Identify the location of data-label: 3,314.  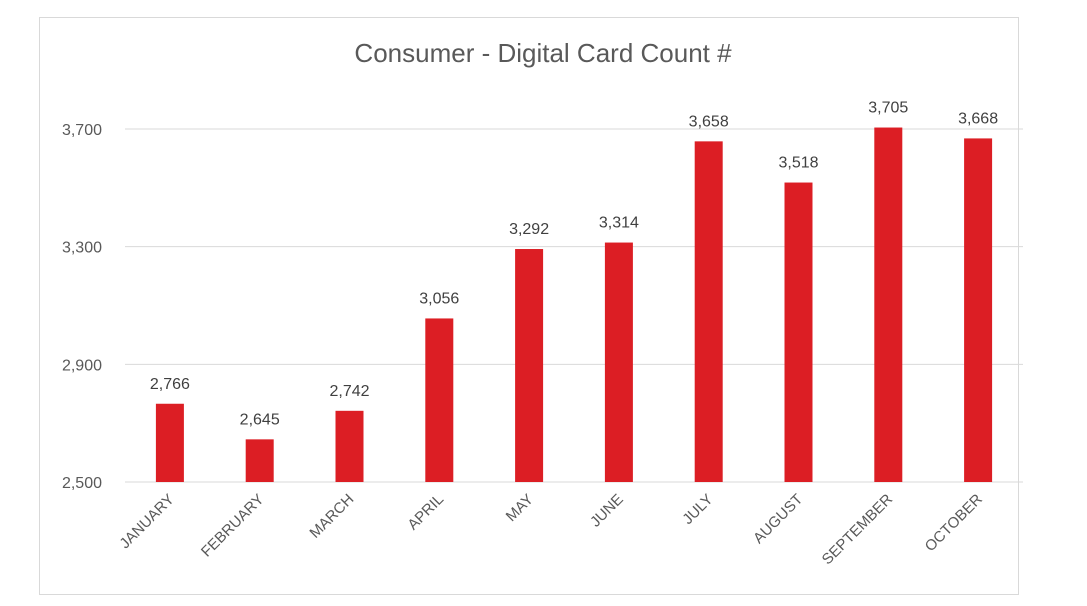
(619, 223).